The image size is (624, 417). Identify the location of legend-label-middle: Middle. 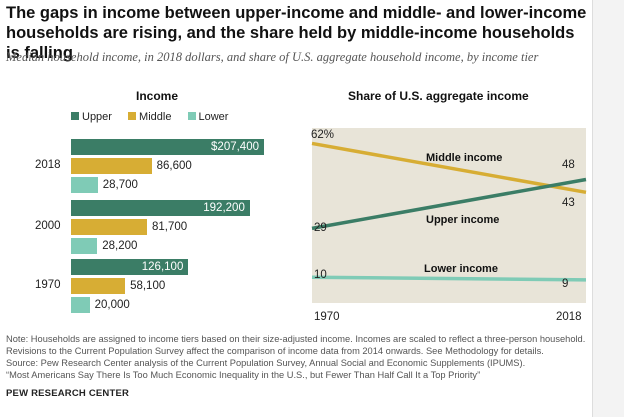
(155, 117).